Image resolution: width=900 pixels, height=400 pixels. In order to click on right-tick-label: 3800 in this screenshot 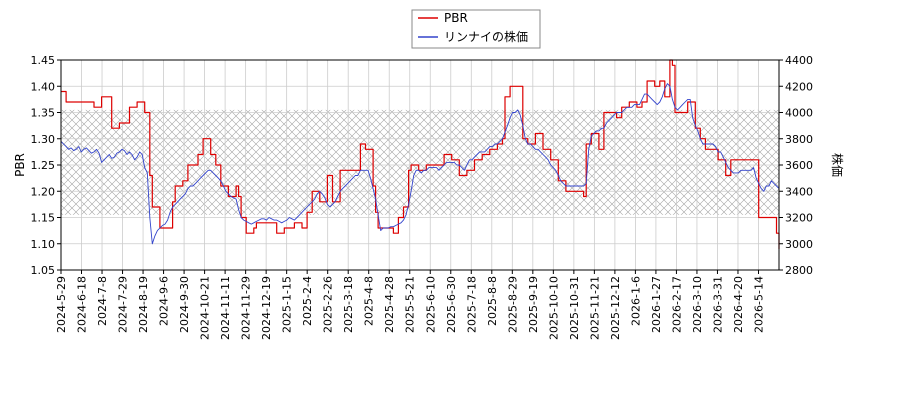, I will do `click(799, 139)`.